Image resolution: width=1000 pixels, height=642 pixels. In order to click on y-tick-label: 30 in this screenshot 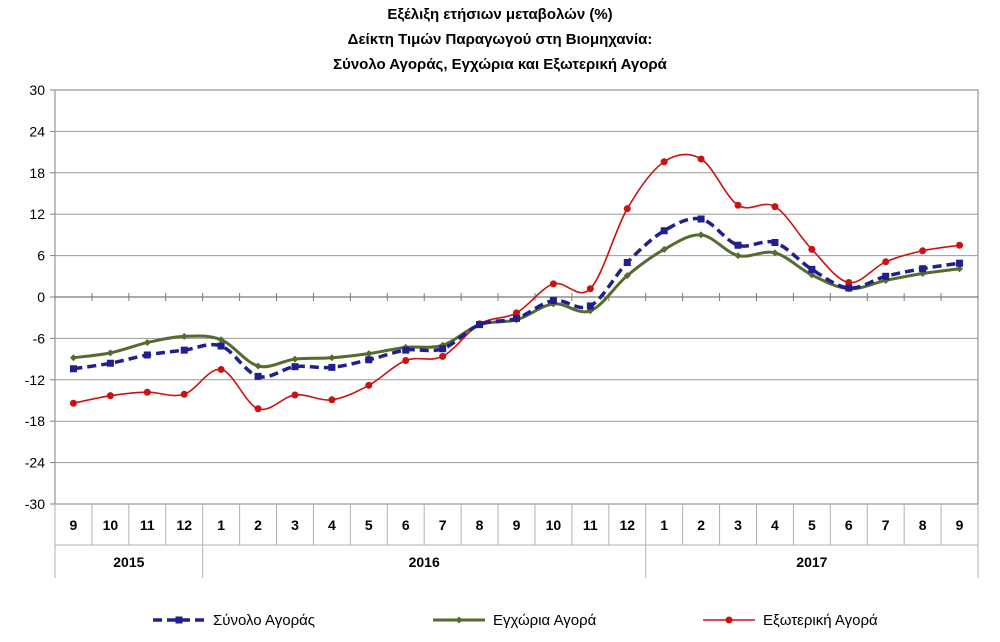, I will do `click(37, 90)`.